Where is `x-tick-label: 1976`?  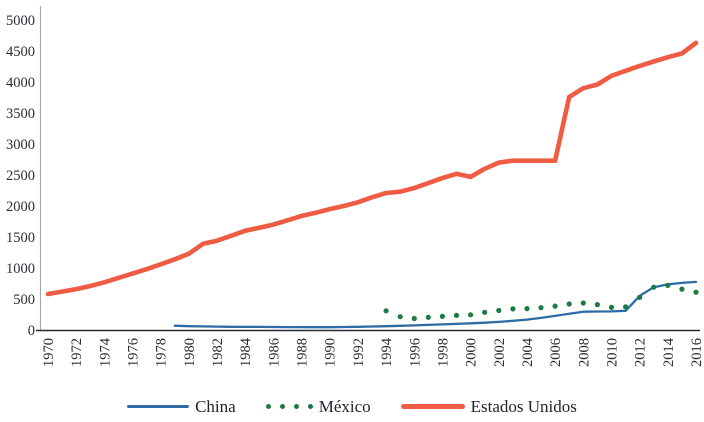 x-tick-label: 1976 is located at coordinates (134, 352).